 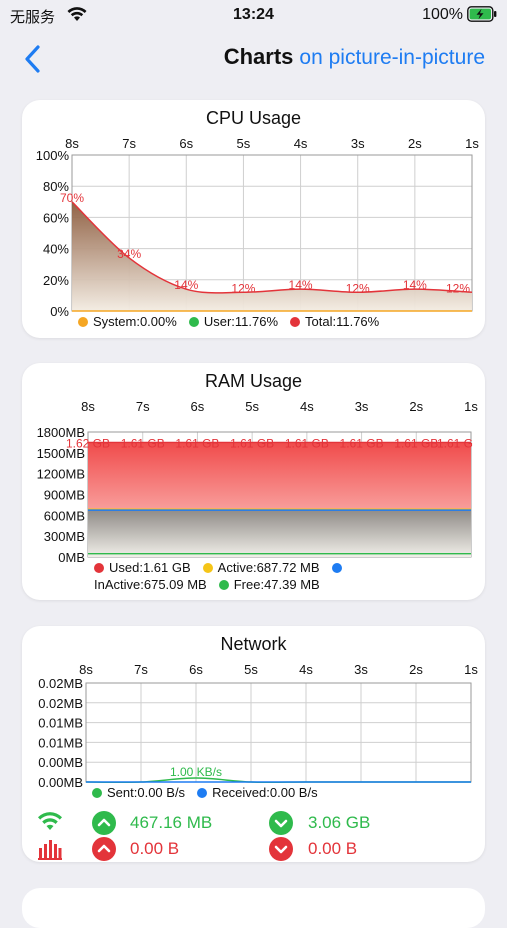 I want to click on y-tick-label: 1200MB, so click(x=61, y=474).